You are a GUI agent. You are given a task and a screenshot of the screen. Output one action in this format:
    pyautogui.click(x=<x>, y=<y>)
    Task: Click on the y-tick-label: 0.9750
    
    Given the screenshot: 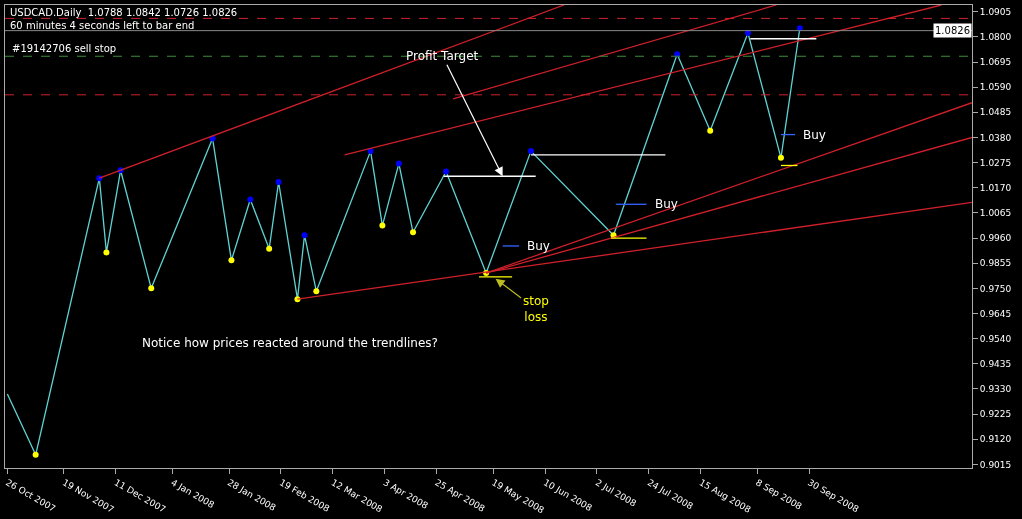 What is the action you would take?
    pyautogui.click(x=995, y=288)
    